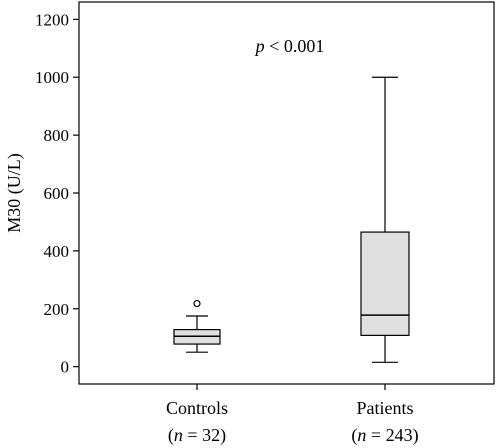 The width and height of the screenshot is (500, 448). I want to click on outlier-point, so click(197, 303).